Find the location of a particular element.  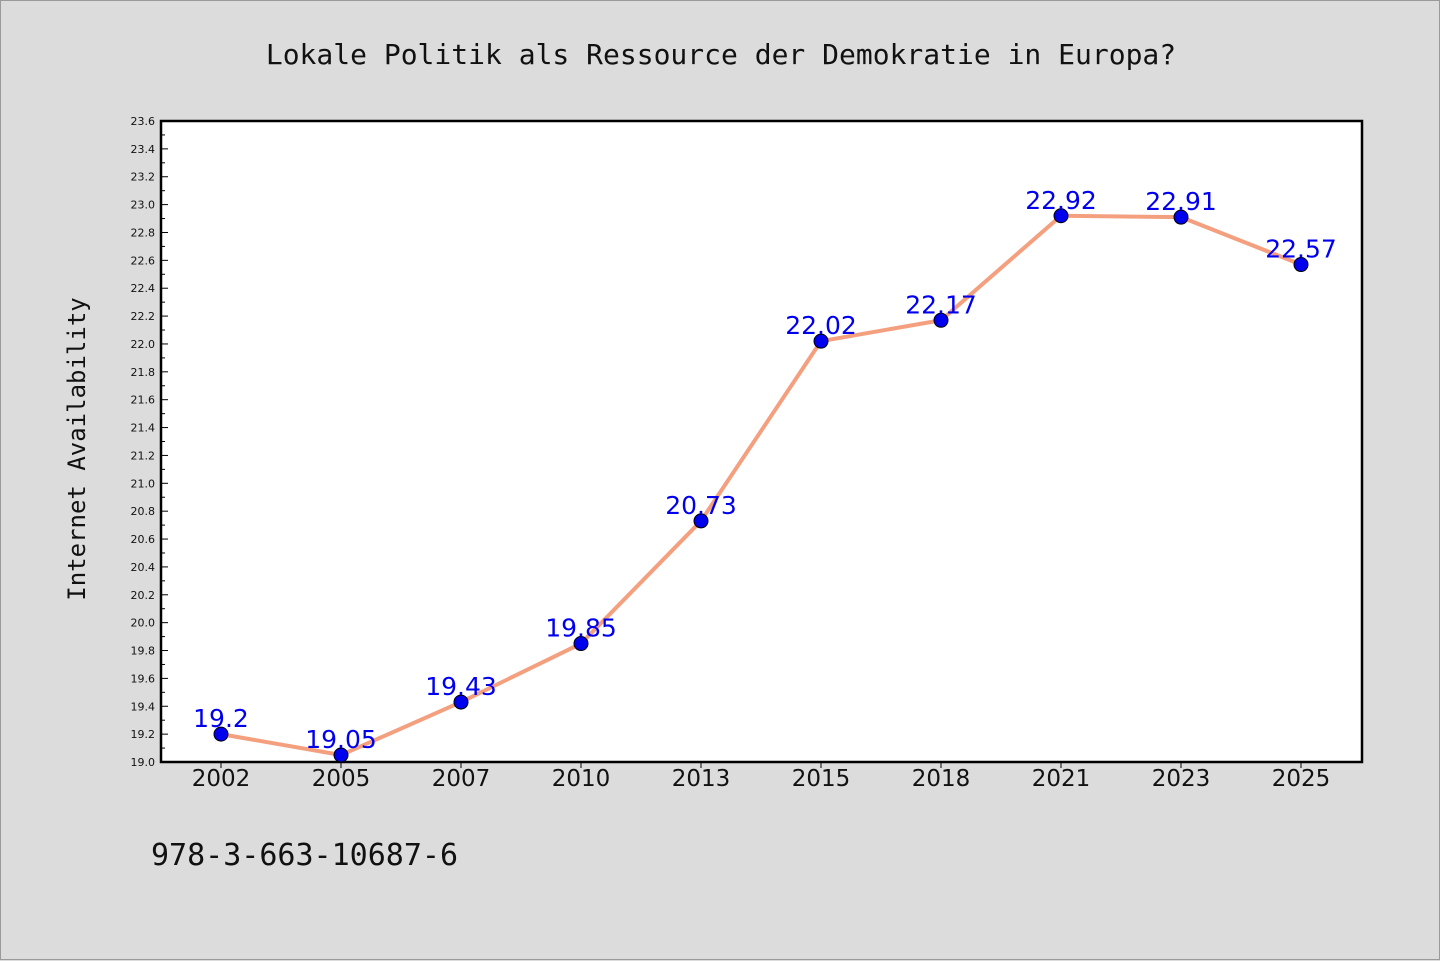

y-tick-label: 19.8 is located at coordinates (143, 651).